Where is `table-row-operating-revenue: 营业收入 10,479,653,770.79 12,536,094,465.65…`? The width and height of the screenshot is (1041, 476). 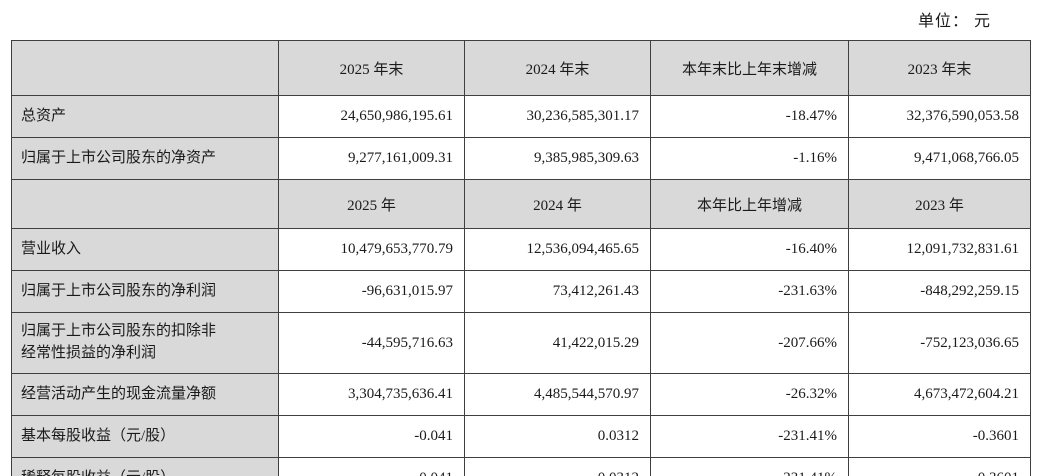
table-row-operating-revenue: 营业收入 10,479,653,770.79 12,536,094,465.65… is located at coordinates (521, 249).